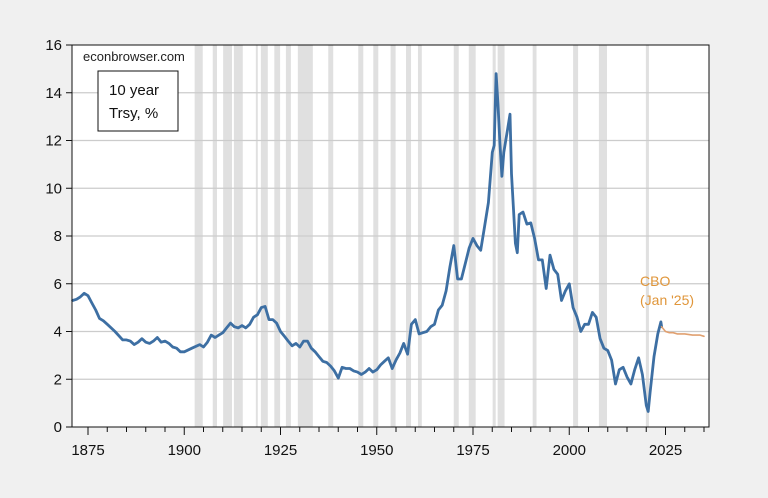 Image resolution: width=768 pixels, height=498 pixels. Describe the element at coordinates (667, 300) in the screenshot. I see `cbo-label-line-2: (Jan '25)` at that location.